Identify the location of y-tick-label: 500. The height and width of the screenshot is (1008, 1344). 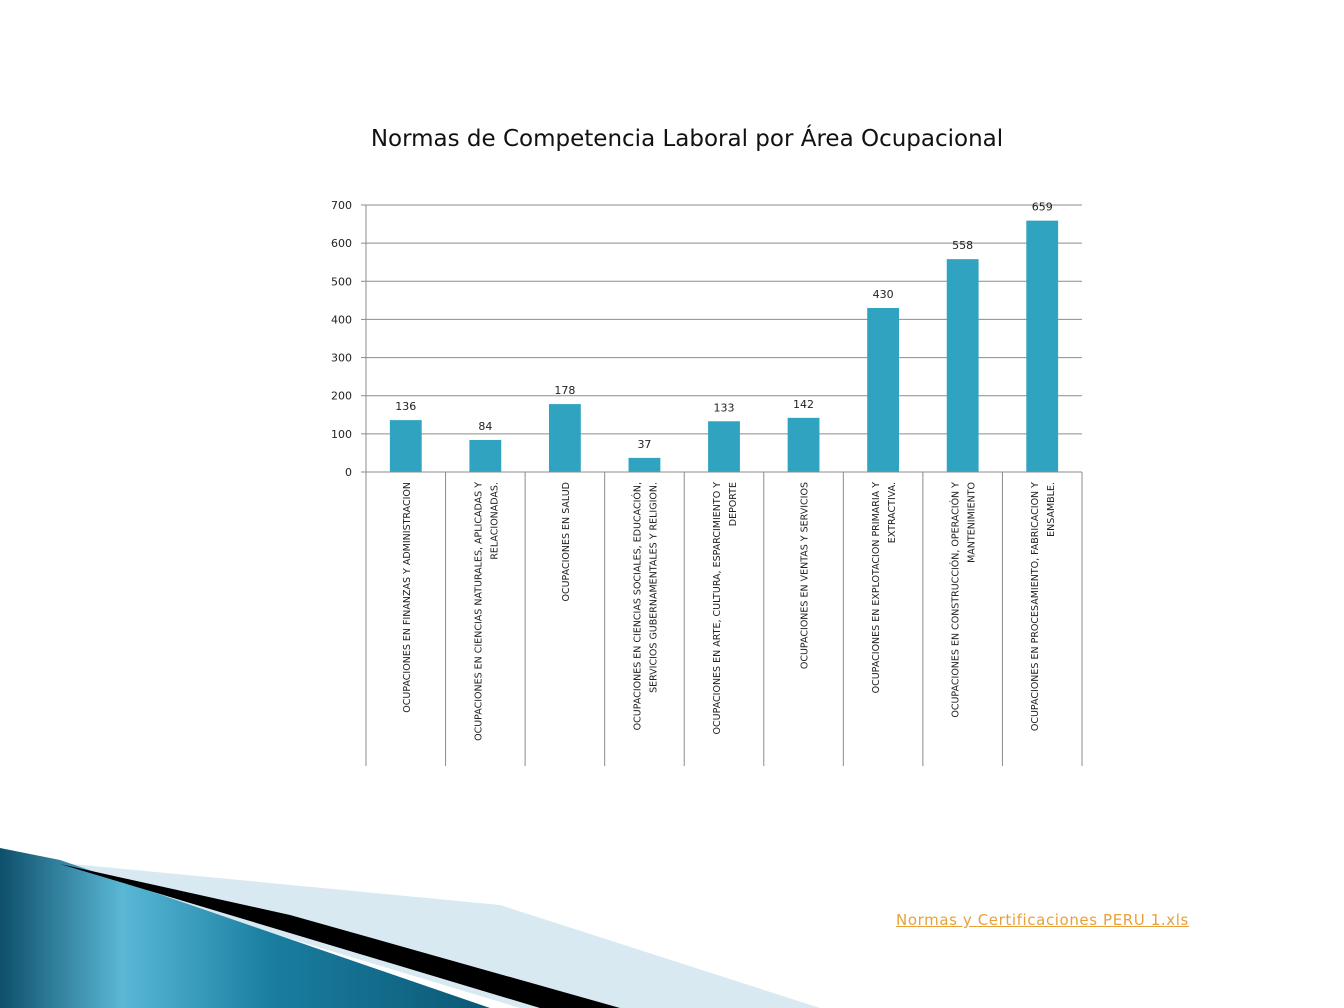
(341, 281).